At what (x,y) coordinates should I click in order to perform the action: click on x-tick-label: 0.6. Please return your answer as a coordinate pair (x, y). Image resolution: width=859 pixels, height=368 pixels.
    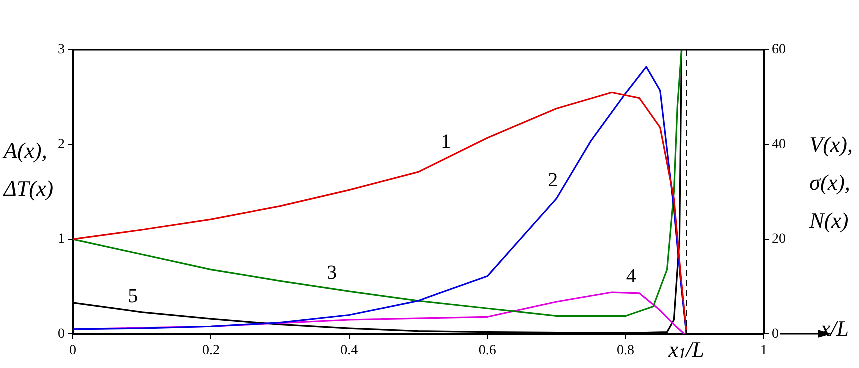
    Looking at the image, I should click on (487, 350).